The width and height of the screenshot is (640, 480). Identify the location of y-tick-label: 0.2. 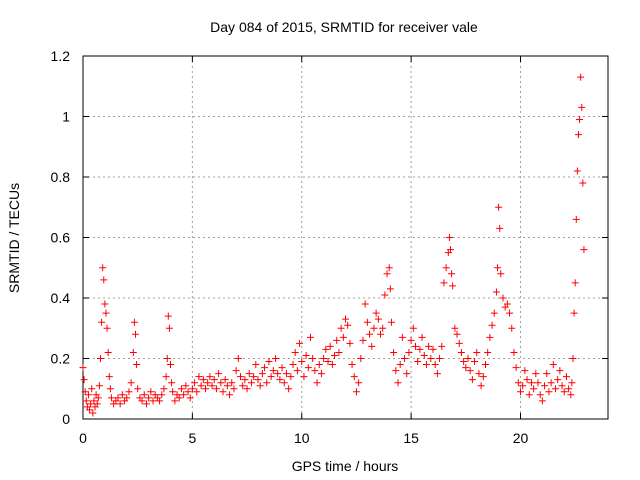
(61, 359).